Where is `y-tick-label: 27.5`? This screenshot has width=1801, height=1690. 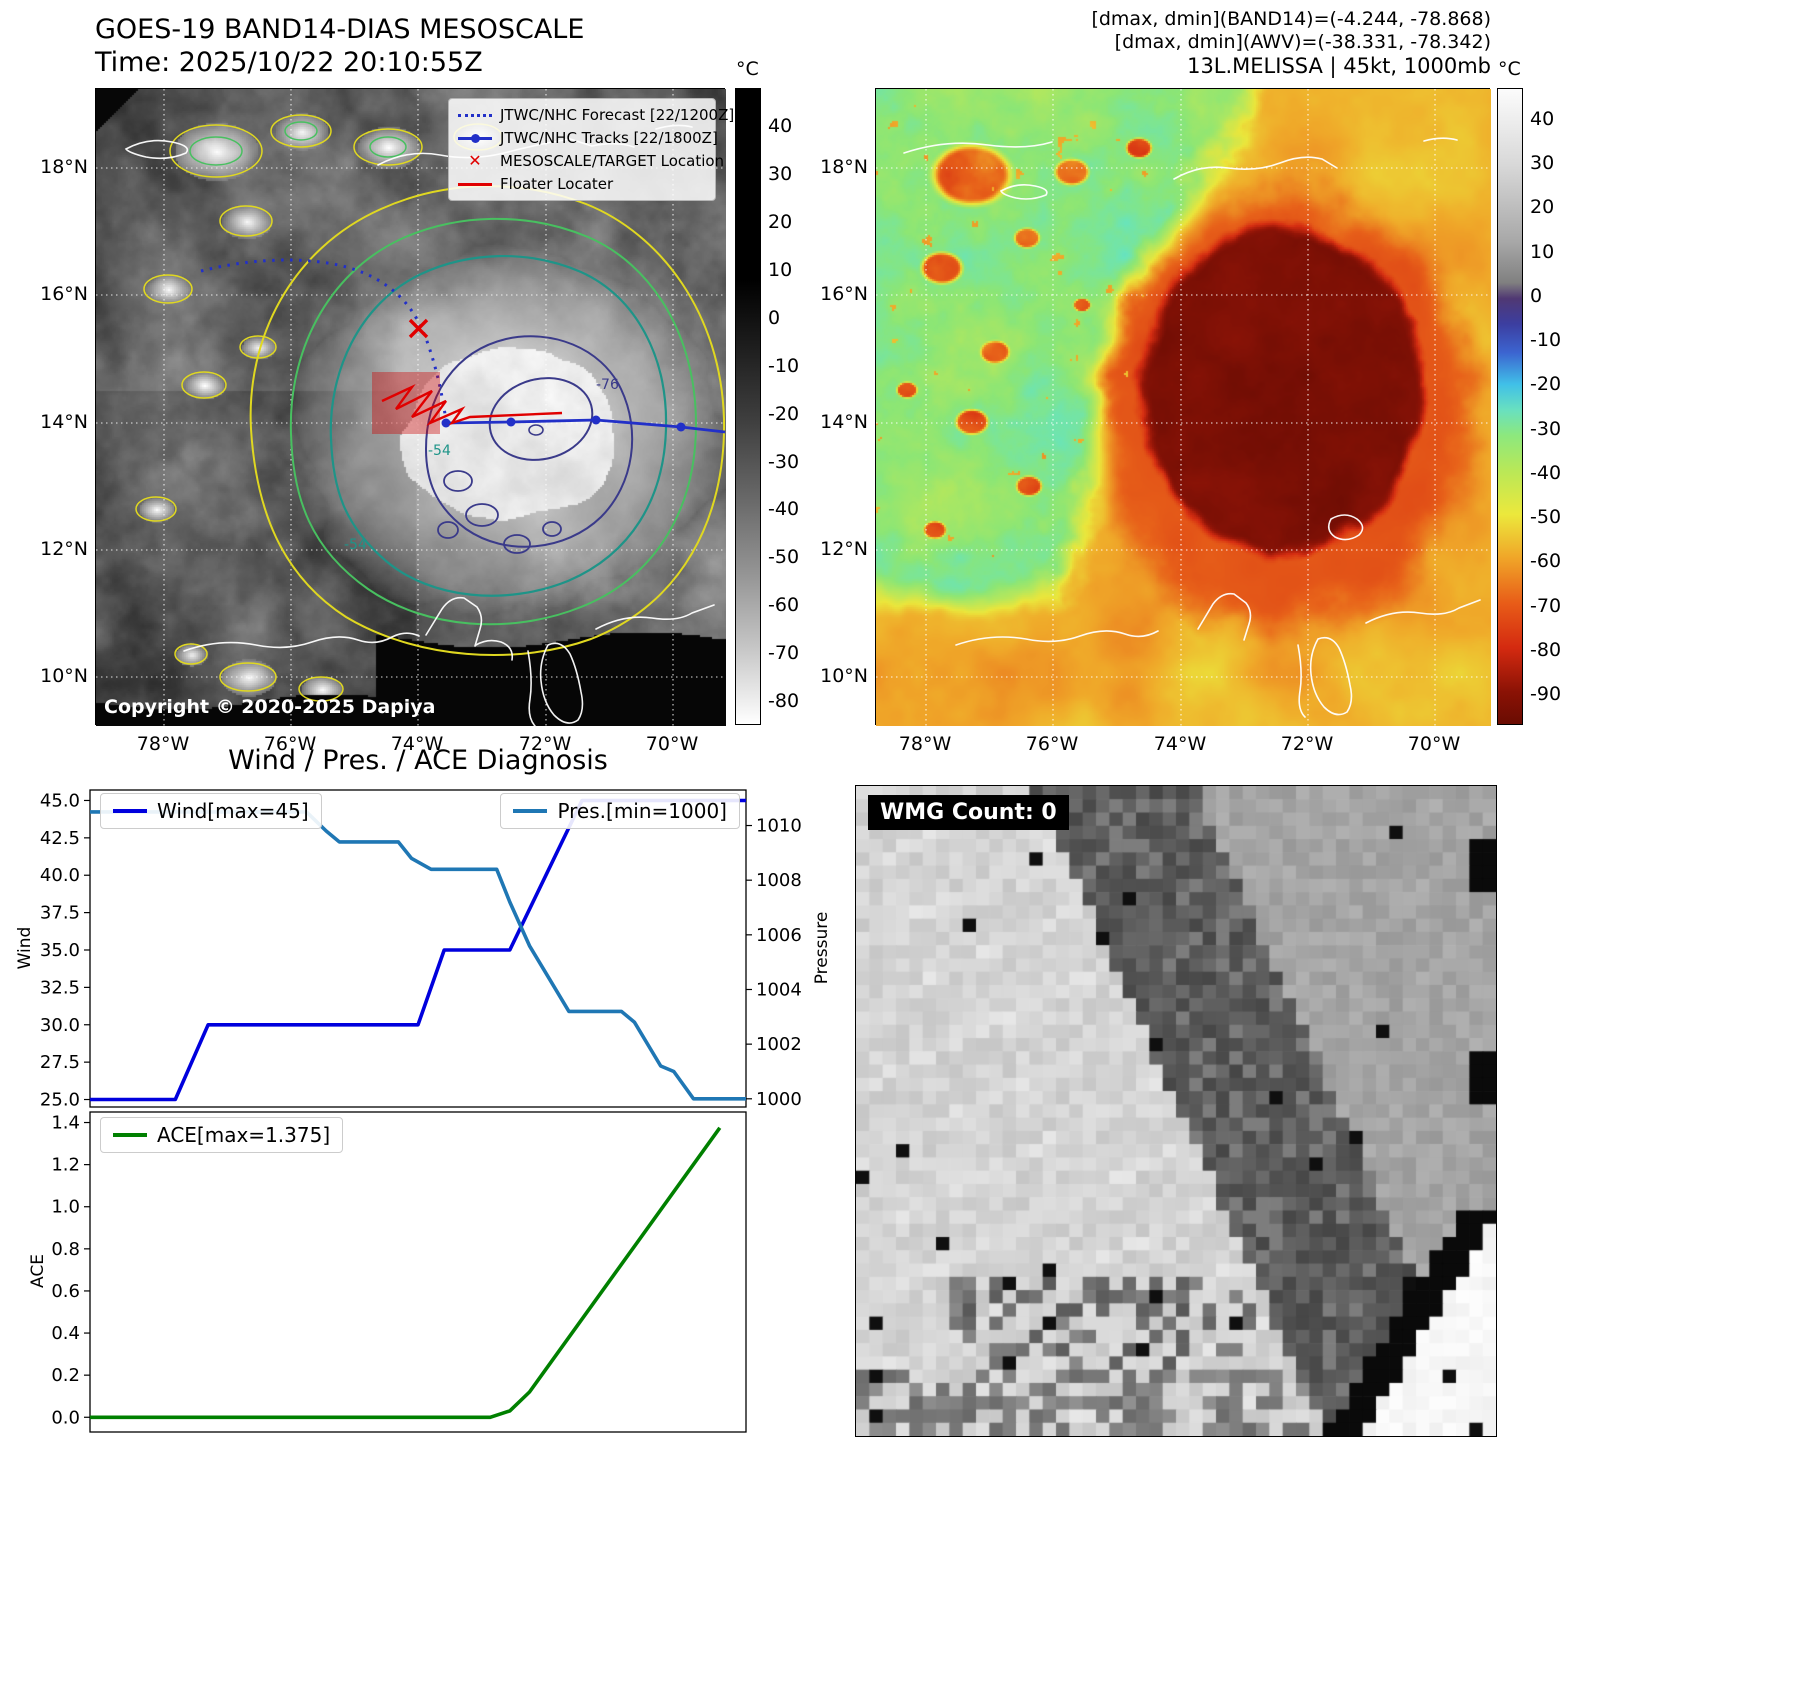 y-tick-label: 27.5 is located at coordinates (60, 1062).